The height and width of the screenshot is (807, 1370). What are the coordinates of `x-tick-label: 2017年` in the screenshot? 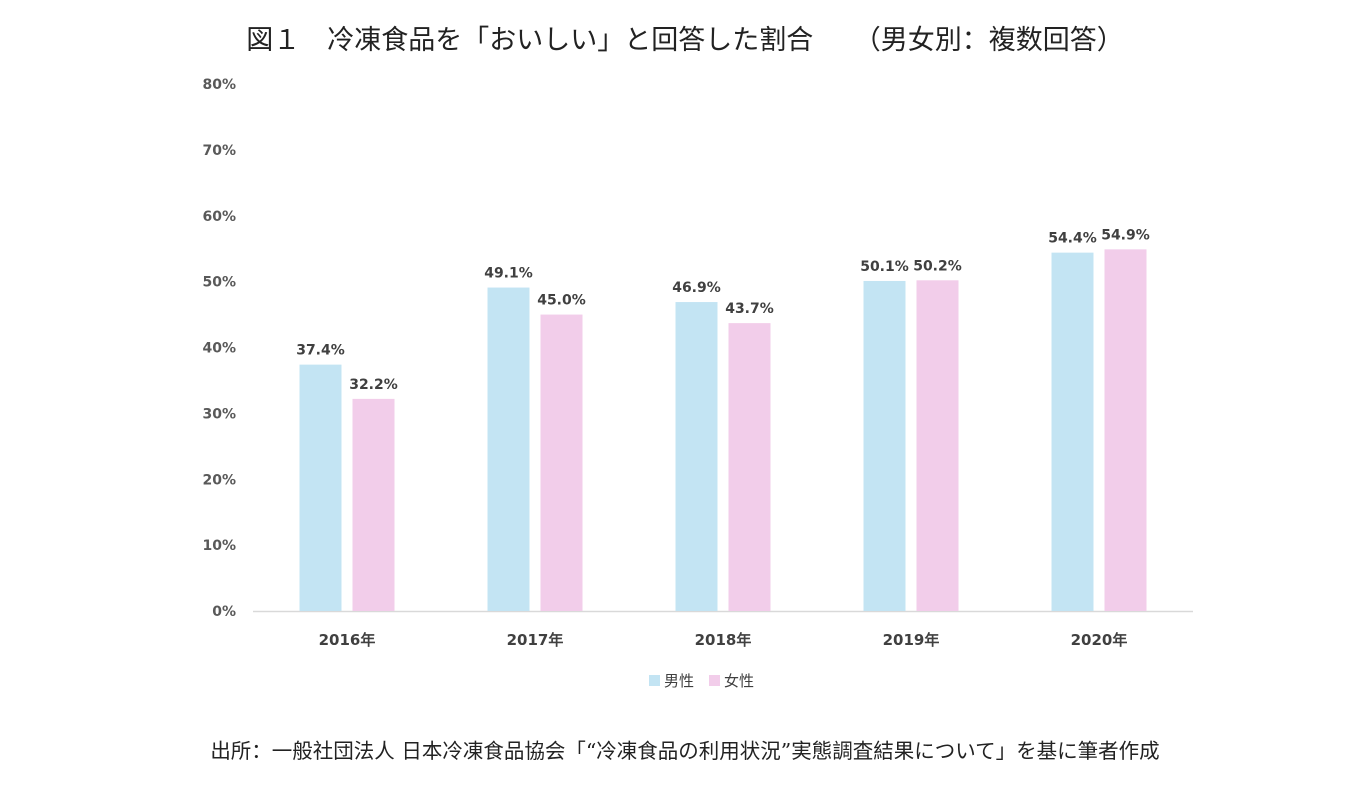 It's located at (535, 640).